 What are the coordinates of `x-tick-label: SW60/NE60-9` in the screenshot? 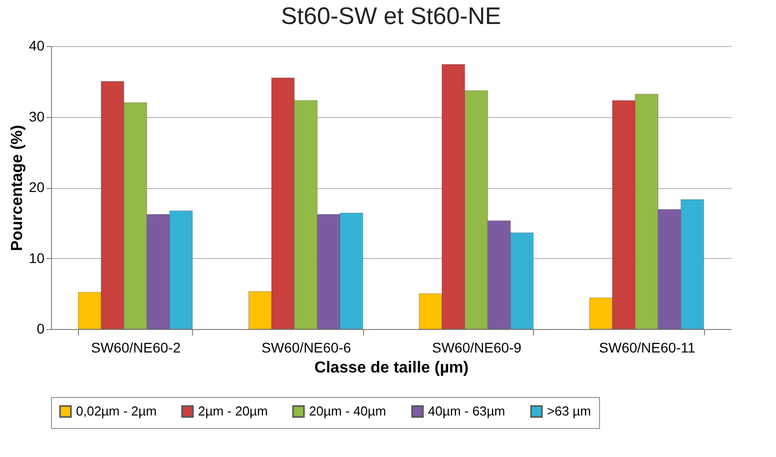 It's located at (477, 348).